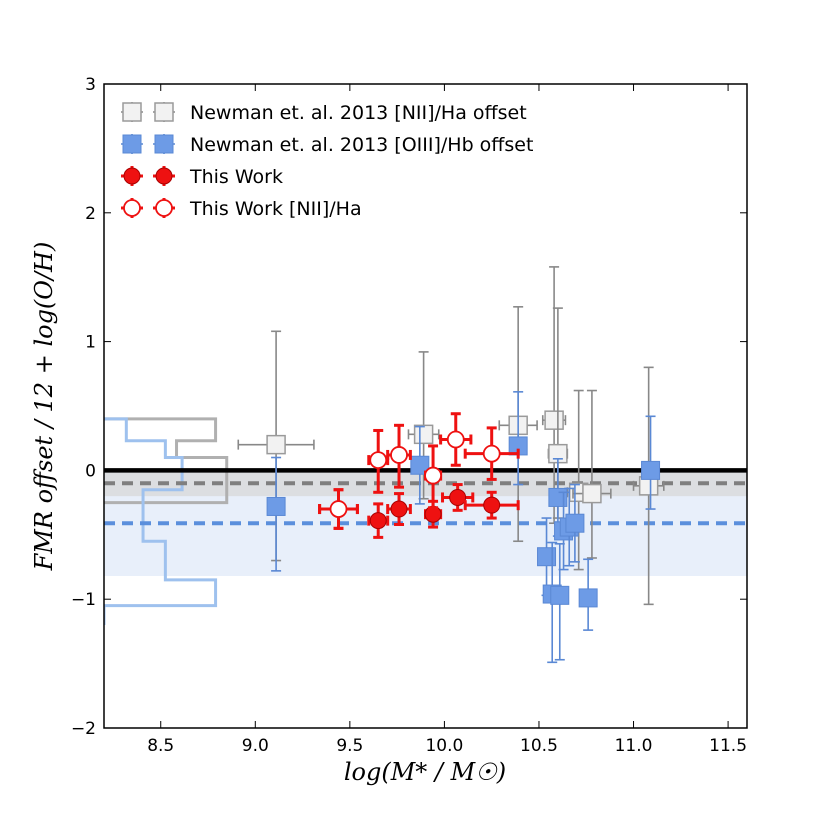 The height and width of the screenshot is (830, 830). Describe the element at coordinates (444, 746) in the screenshot. I see `x-tick-label: 10.0` at that location.